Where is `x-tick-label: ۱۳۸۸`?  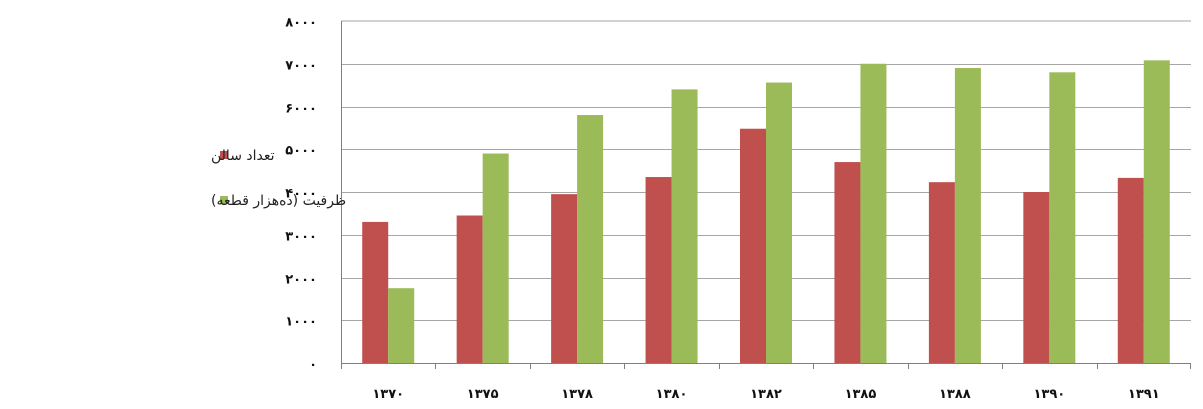
x-tick-label: ۱۳۸۸ is located at coordinates (955, 394).